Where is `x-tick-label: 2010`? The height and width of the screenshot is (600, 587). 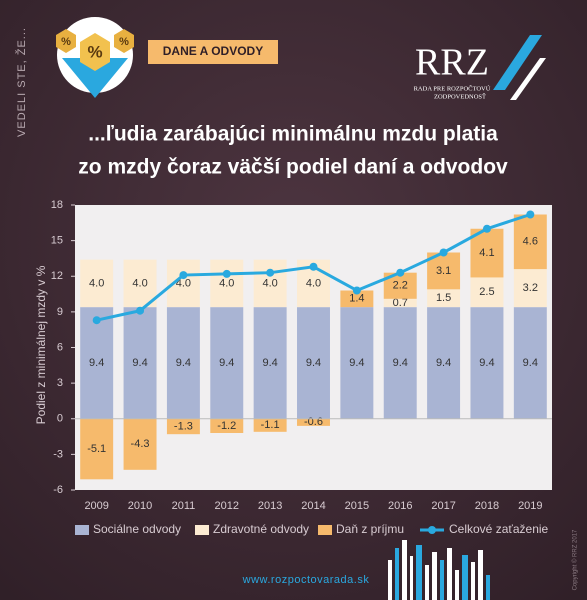
x-tick-label: 2010 is located at coordinates (140, 506).